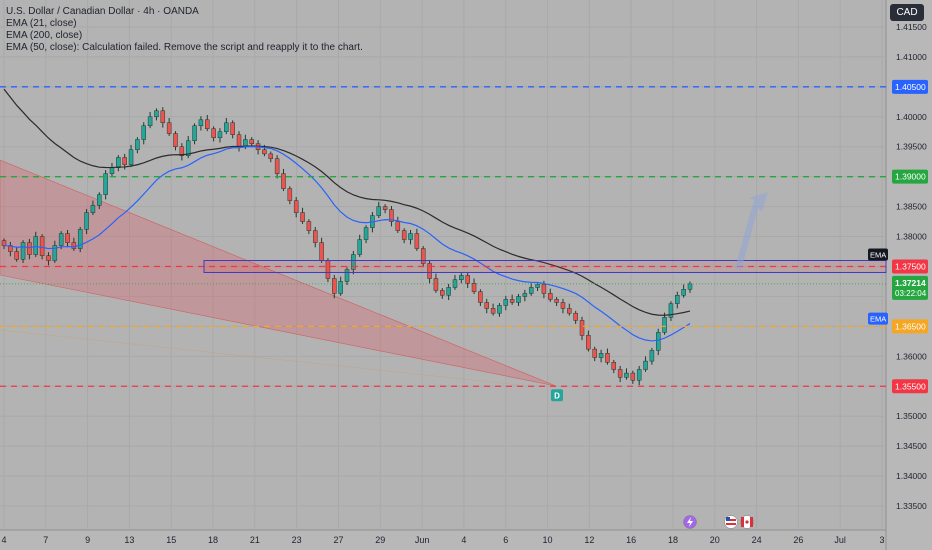  Describe the element at coordinates (3, 540) in the screenshot. I see `x-tick-label: 4` at that location.